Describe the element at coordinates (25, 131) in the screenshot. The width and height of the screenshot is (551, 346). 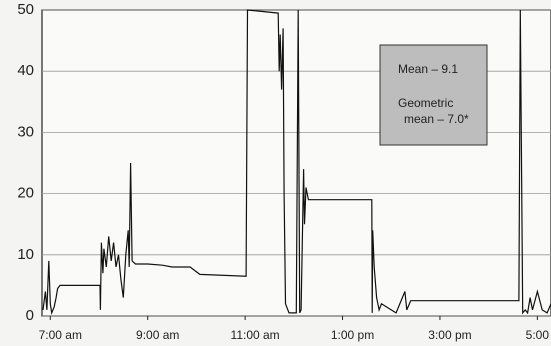
I see `y-tick-label: 30` at that location.